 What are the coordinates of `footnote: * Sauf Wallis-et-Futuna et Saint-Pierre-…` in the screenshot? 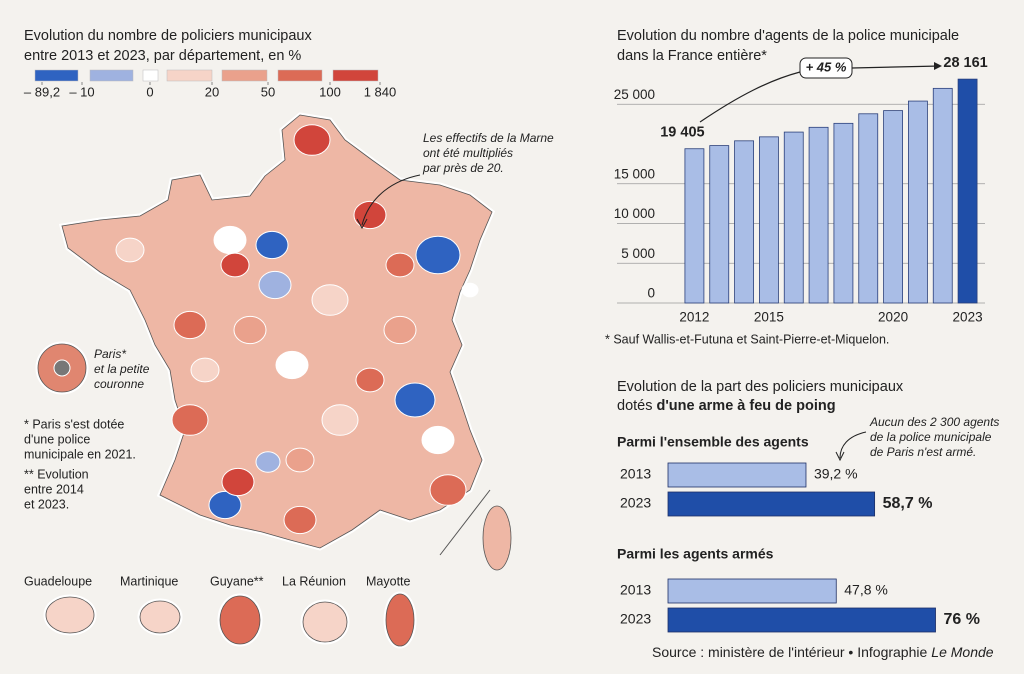 It's located at (747, 339).